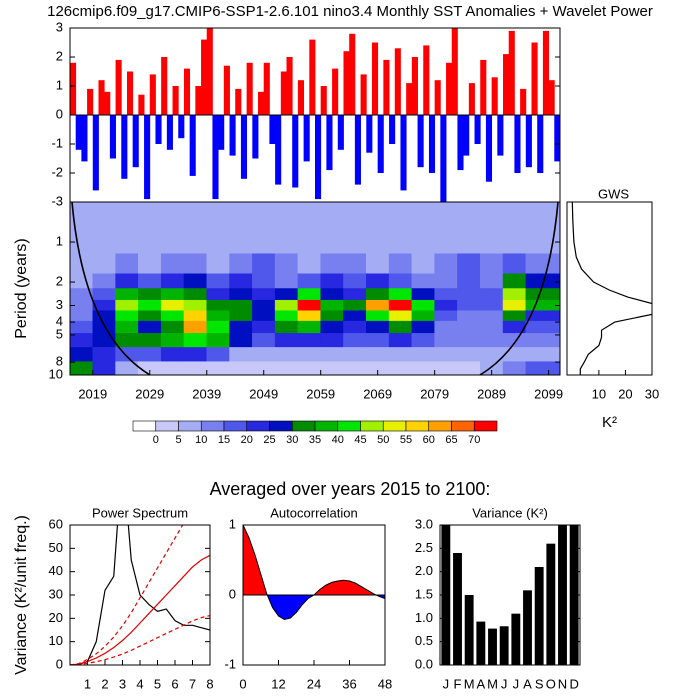 This screenshot has height=700, width=700. I want to click on colorbar-label: 10, so click(201, 440).